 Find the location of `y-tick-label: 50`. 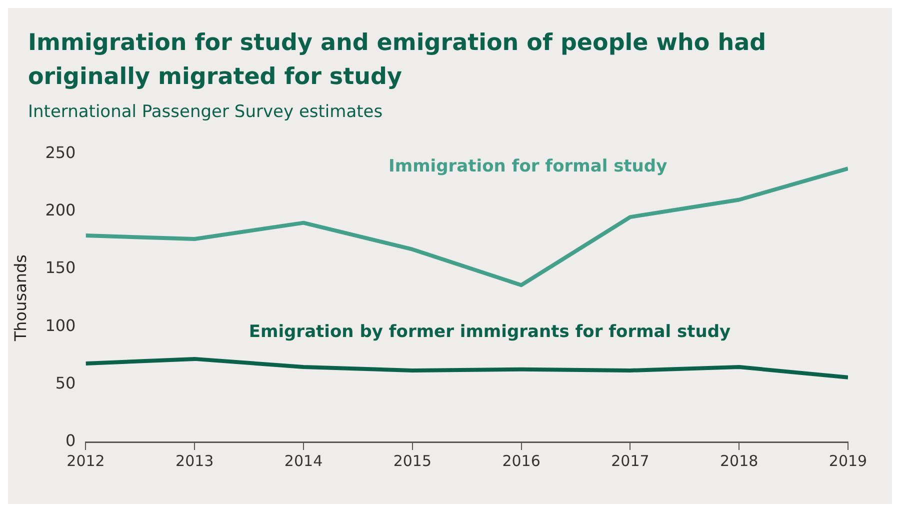

y-tick-label: 50 is located at coordinates (65, 382).